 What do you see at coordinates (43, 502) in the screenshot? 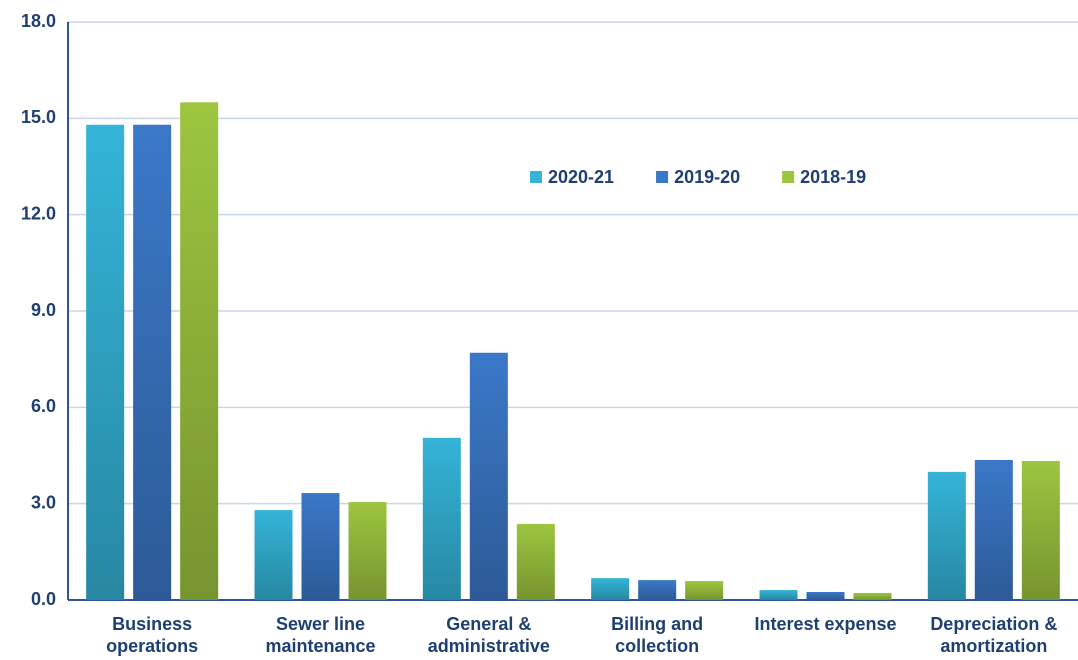
I see `y-tick-label: 3.0` at bounding box center [43, 502].